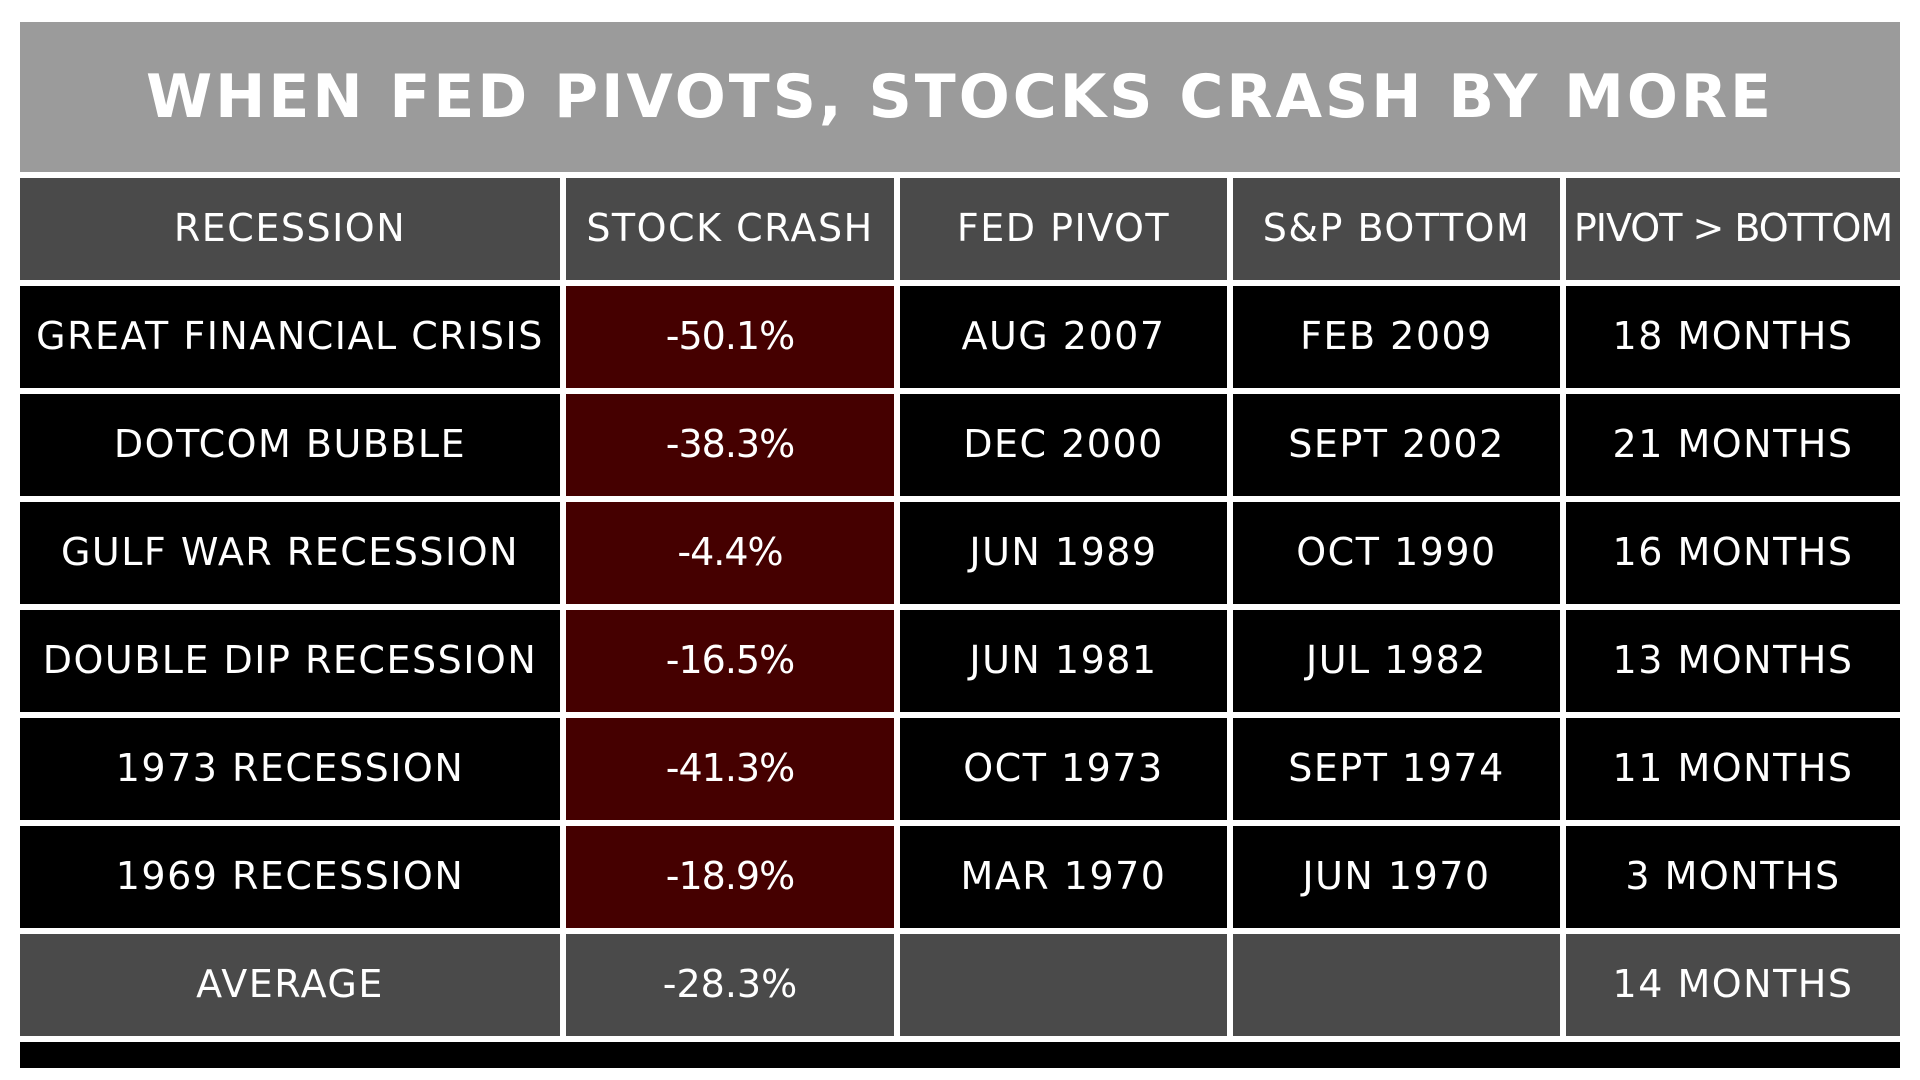  What do you see at coordinates (730, 337) in the screenshot?
I see `stock-crash-cell: -50.1%` at bounding box center [730, 337].